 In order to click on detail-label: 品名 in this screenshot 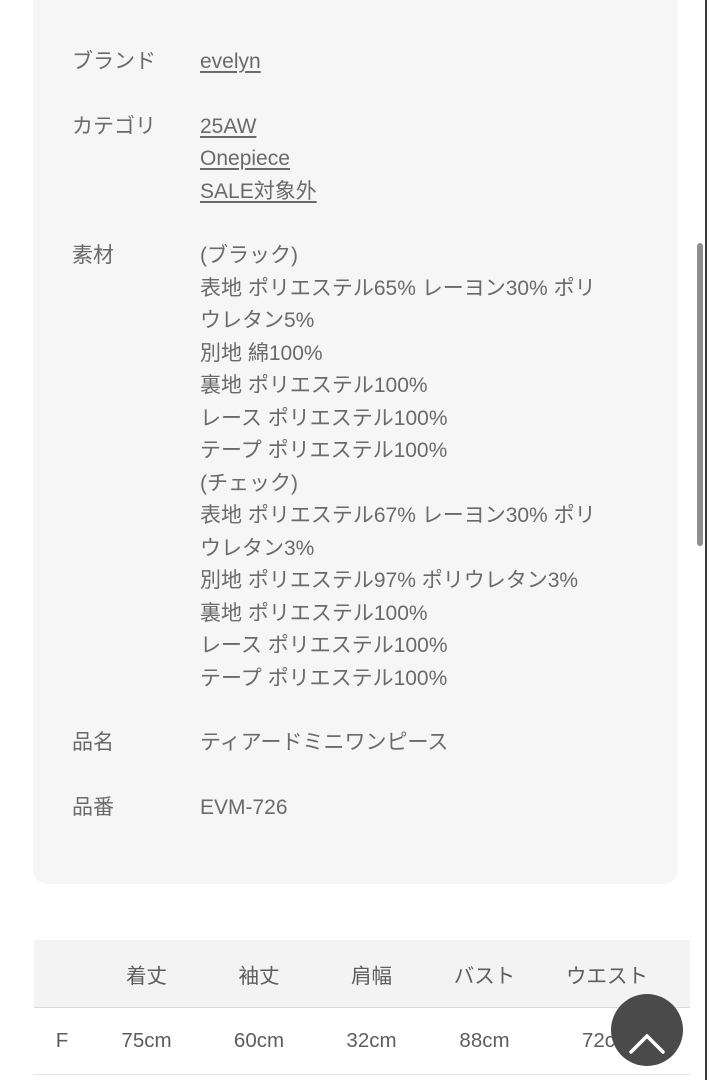, I will do `click(93, 742)`.